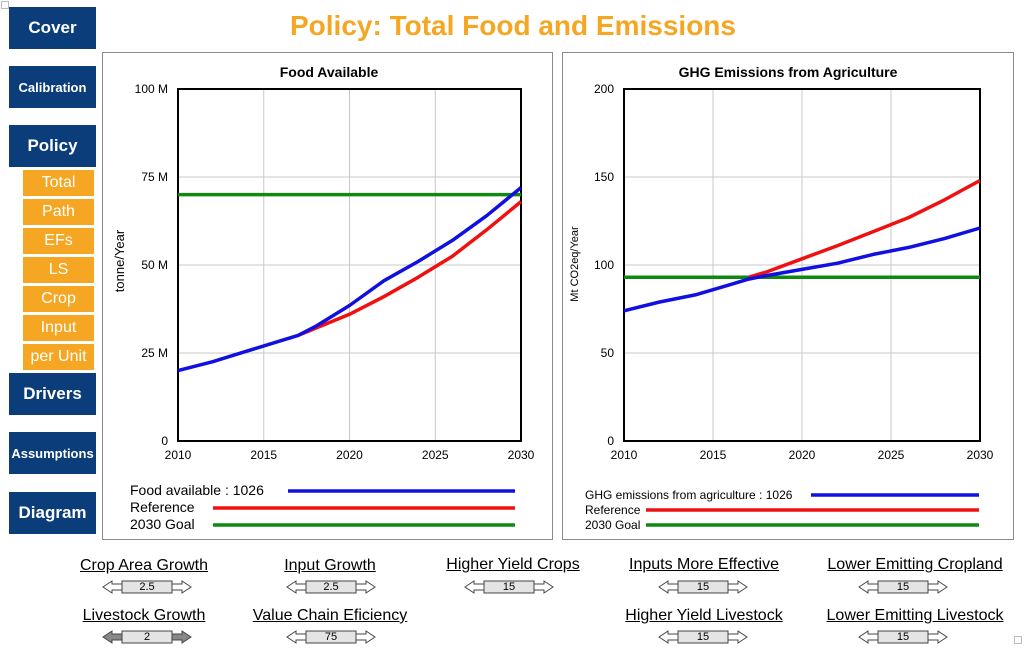  What do you see at coordinates (608, 353) in the screenshot?
I see `y-tick-label: 50` at bounding box center [608, 353].